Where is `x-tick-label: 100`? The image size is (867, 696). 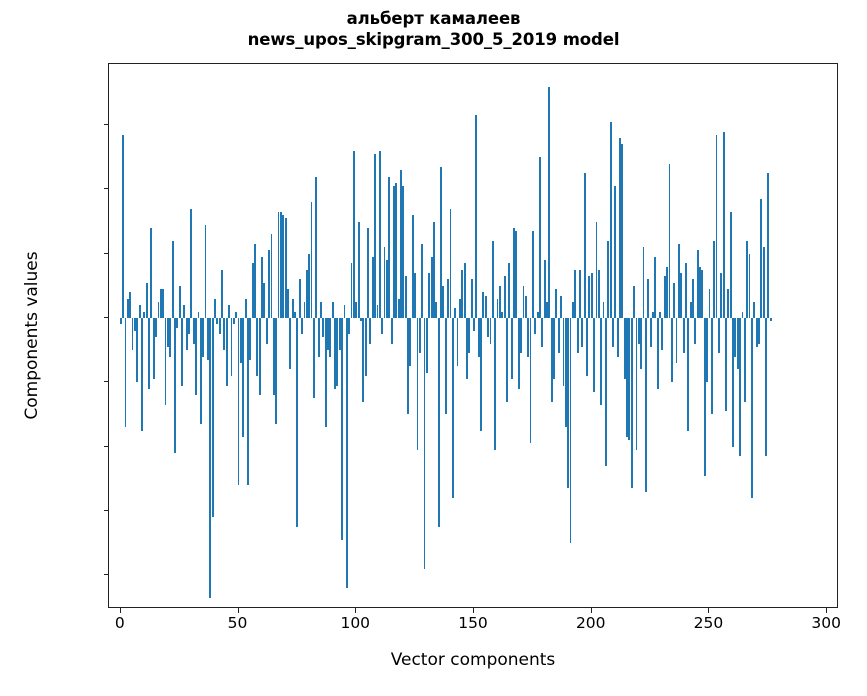 x-tick-label: 100 is located at coordinates (355, 623).